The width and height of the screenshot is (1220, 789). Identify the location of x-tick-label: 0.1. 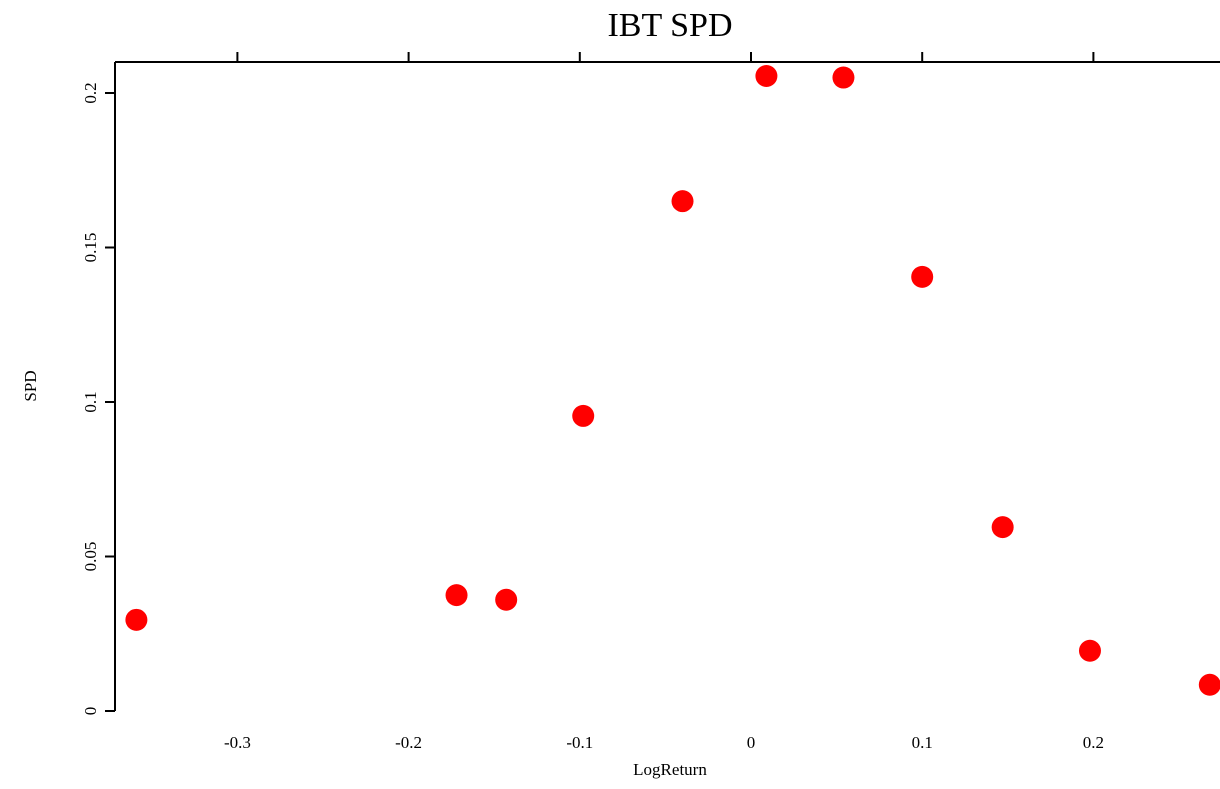
(922, 742).